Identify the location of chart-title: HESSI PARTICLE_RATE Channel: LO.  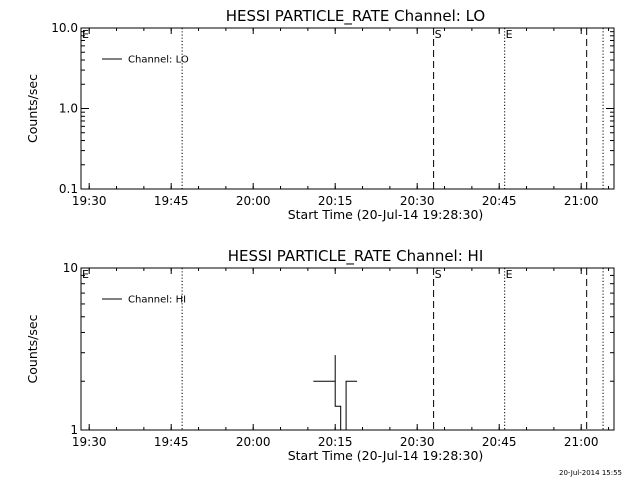
(355, 16).